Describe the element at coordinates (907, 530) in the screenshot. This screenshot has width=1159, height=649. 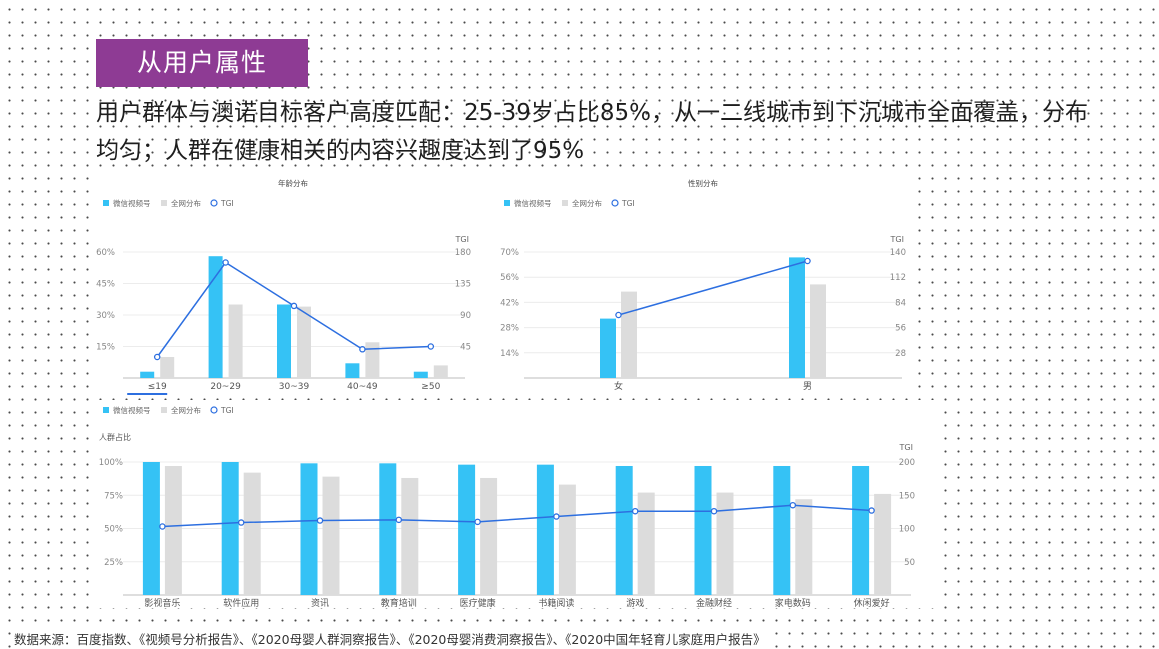
I see `y2-tick-label: 100` at that location.